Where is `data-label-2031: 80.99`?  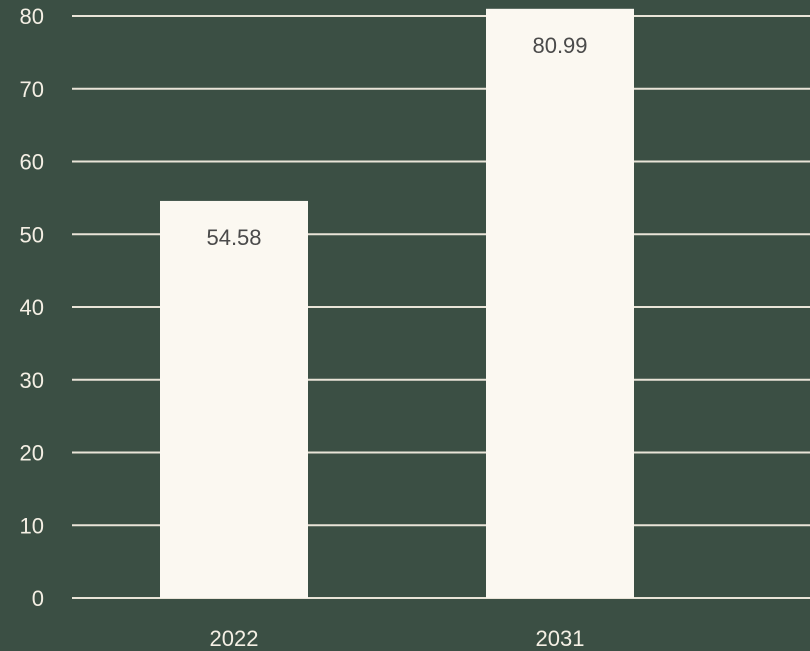
data-label-2031: 80.99 is located at coordinates (559, 45).